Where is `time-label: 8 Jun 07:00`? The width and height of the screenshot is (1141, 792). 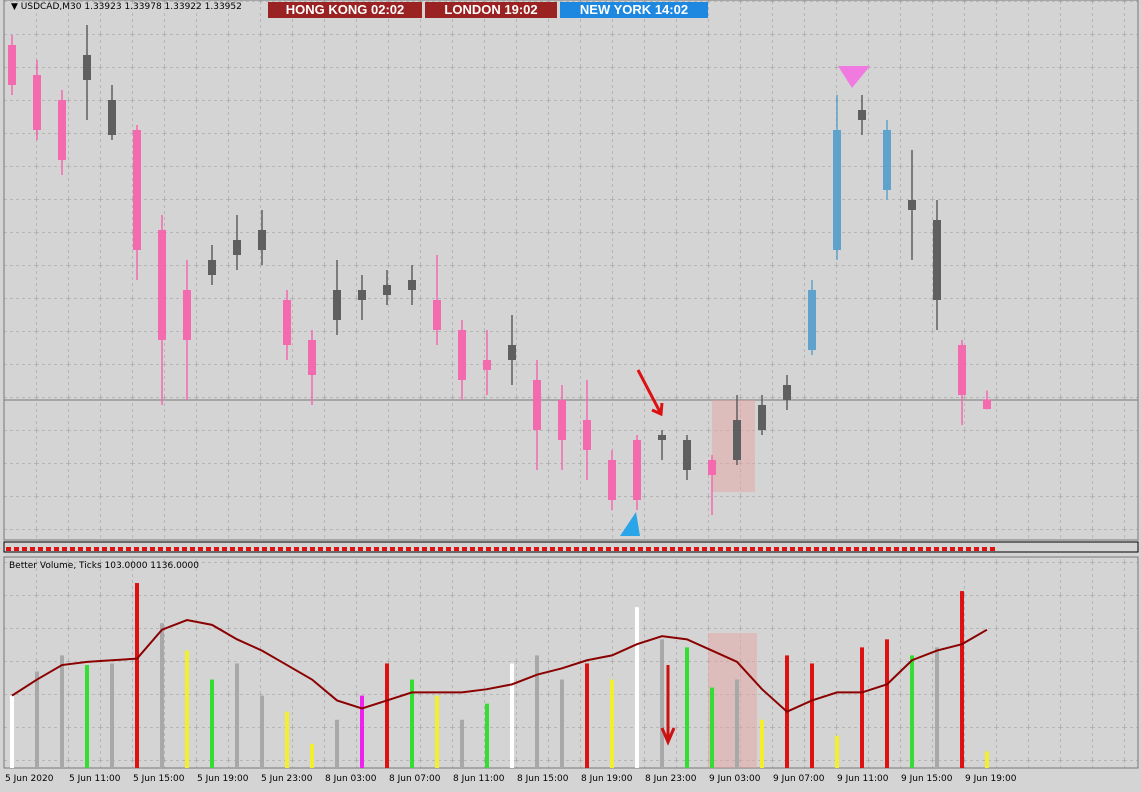
time-label: 8 Jun 07:00 is located at coordinates (415, 779).